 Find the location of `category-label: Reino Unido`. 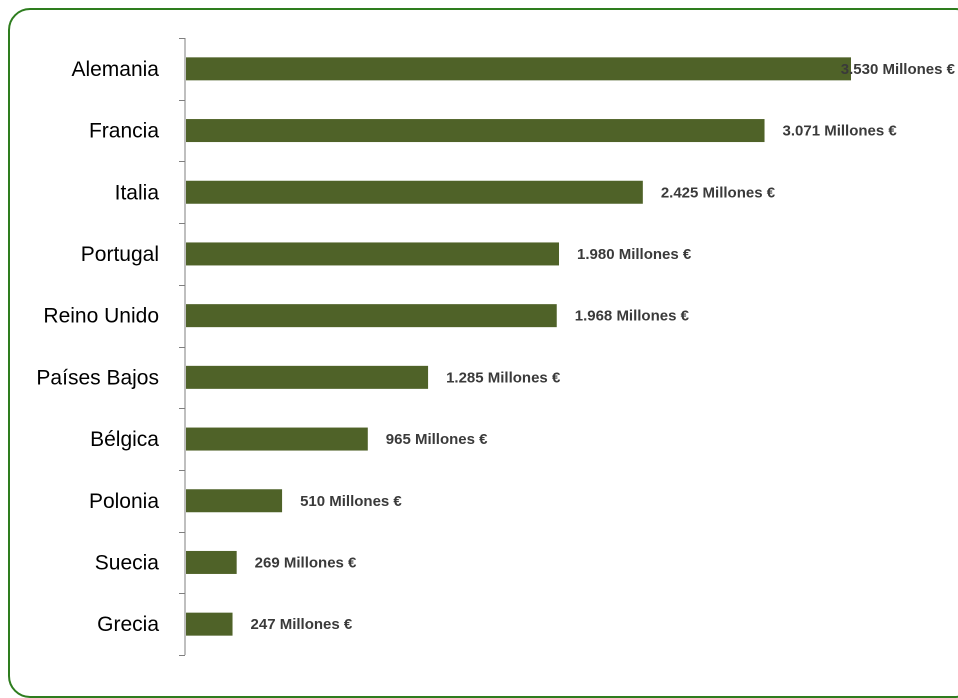

category-label: Reino Unido is located at coordinates (101, 316).